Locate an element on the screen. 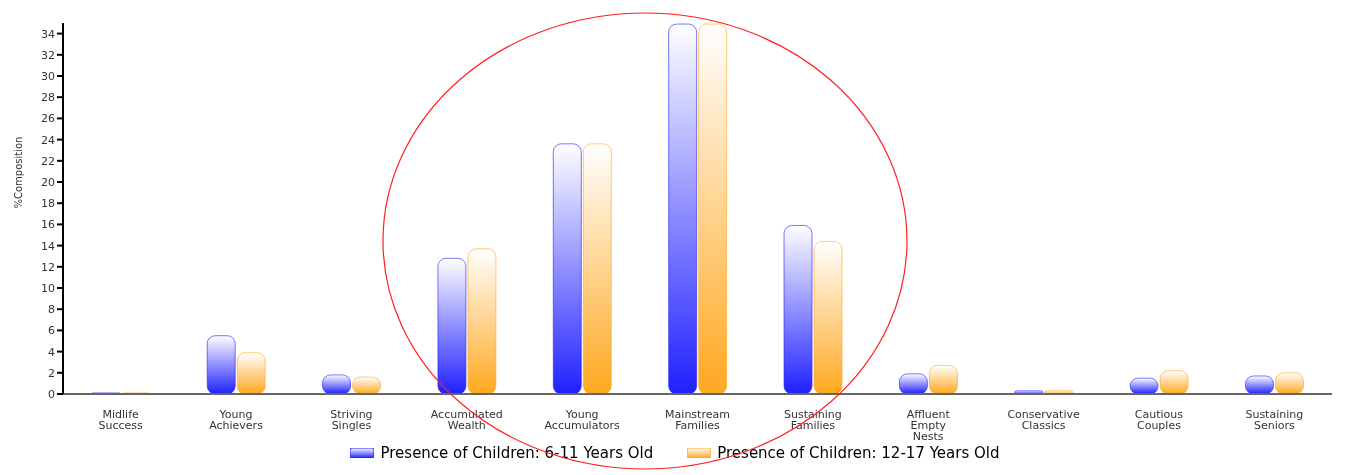 This screenshot has width=1345, height=475. y-tick-label: 20 is located at coordinates (48, 182).